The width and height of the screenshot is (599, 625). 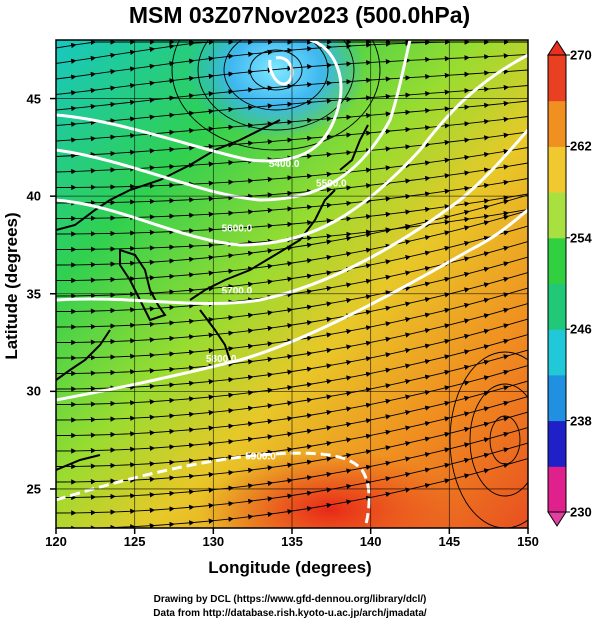 I want to click on colorbar-max-arrow, so click(x=557, y=48).